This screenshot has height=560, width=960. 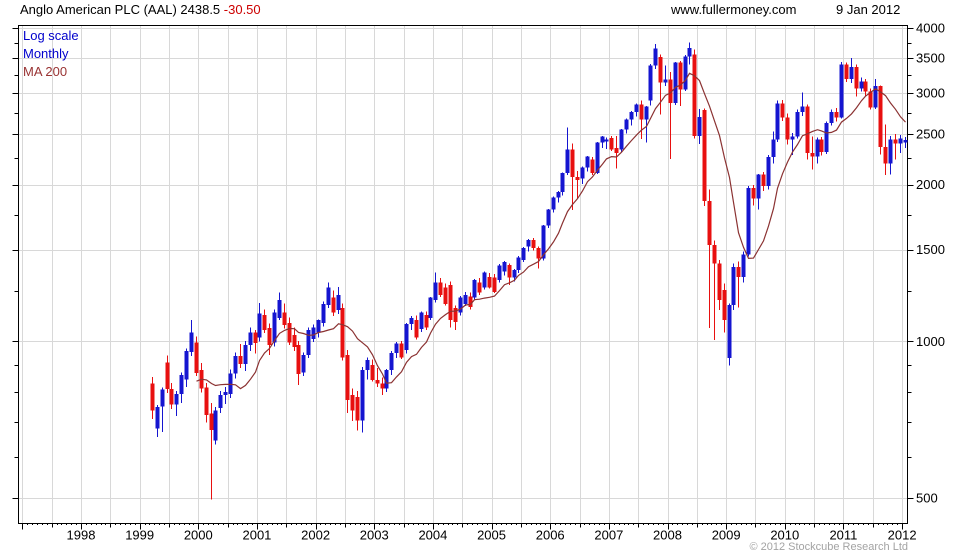 I want to click on y-axis-labels: 500 1000 1500 2000 2500 3000 3500 4000, so click(x=930, y=263).